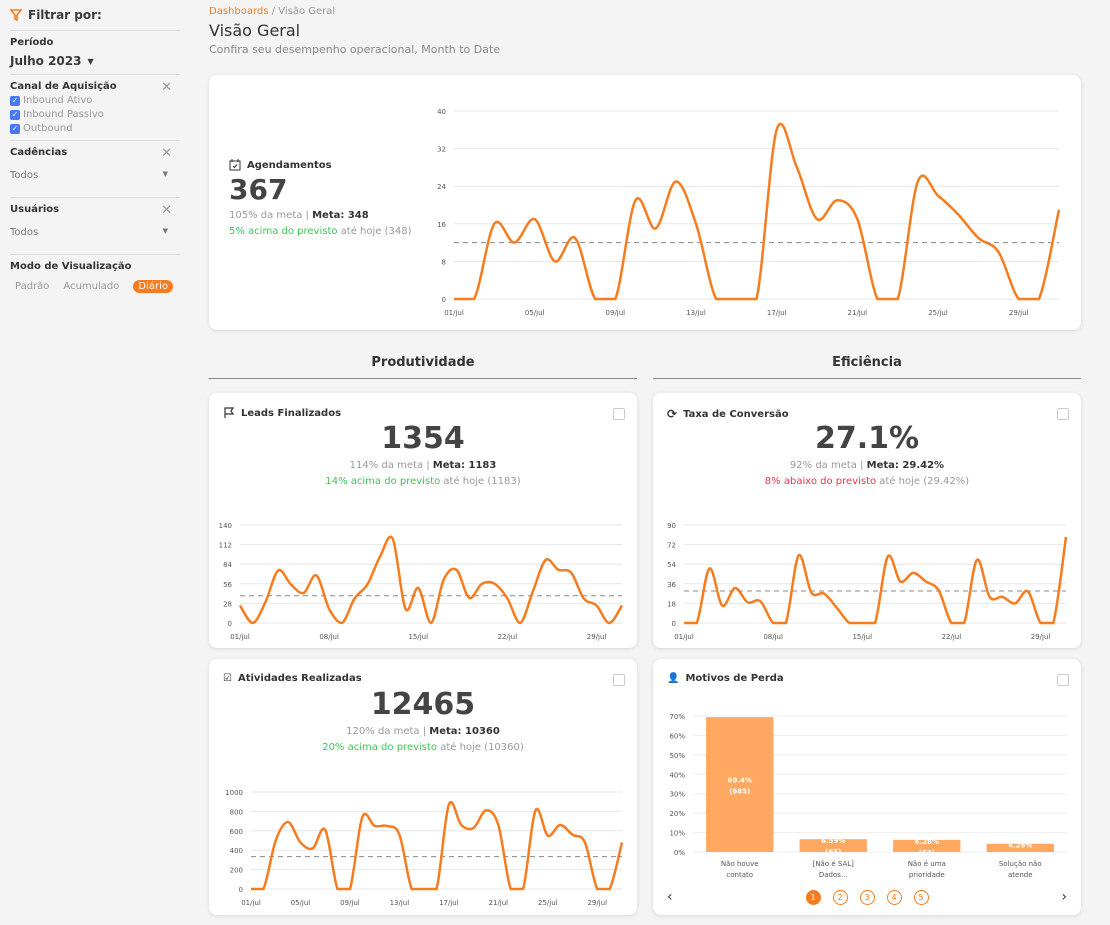 The height and width of the screenshot is (925, 1110). What do you see at coordinates (441, 112) in the screenshot?
I see `y-tick-label: 40` at bounding box center [441, 112].